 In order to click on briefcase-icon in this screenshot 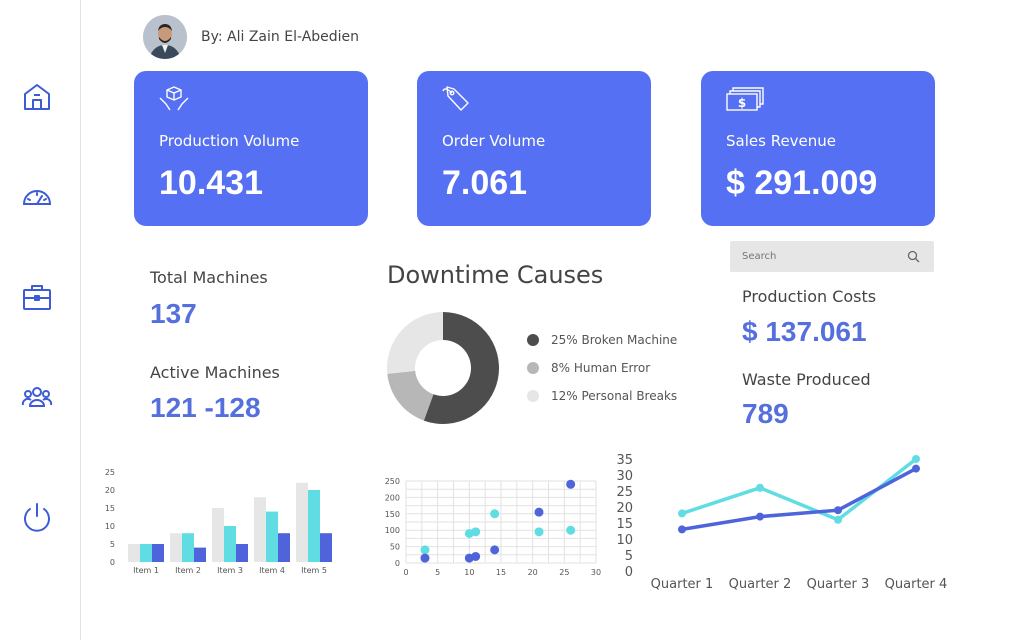, I will do `click(37, 297)`.